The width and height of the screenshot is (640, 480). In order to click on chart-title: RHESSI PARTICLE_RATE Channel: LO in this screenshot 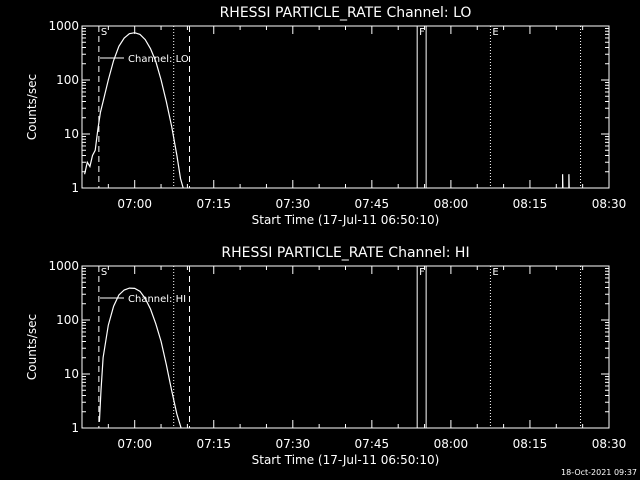, I will do `click(346, 13)`.